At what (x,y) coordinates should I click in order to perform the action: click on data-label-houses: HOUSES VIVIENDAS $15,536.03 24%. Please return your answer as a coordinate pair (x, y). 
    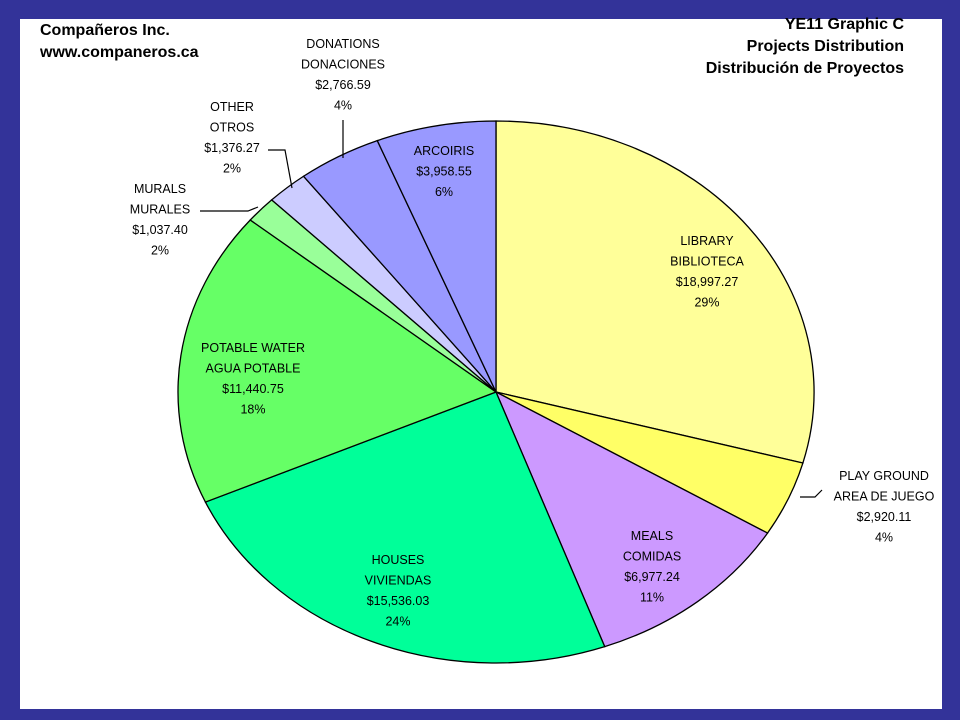
    Looking at the image, I should click on (398, 591).